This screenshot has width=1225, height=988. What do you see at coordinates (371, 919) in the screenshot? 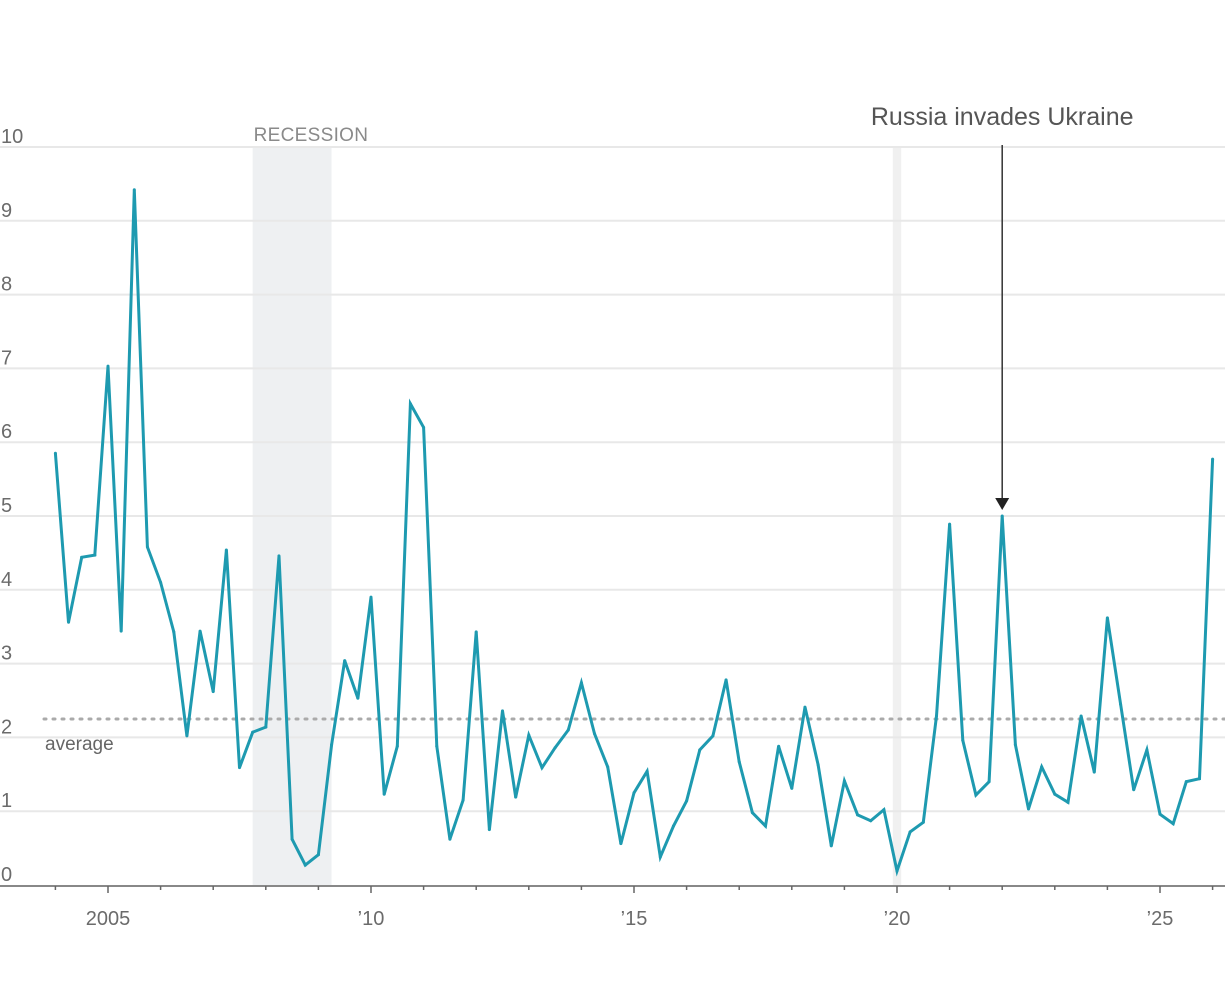
I see `x-tick-label: ’10` at bounding box center [371, 919].